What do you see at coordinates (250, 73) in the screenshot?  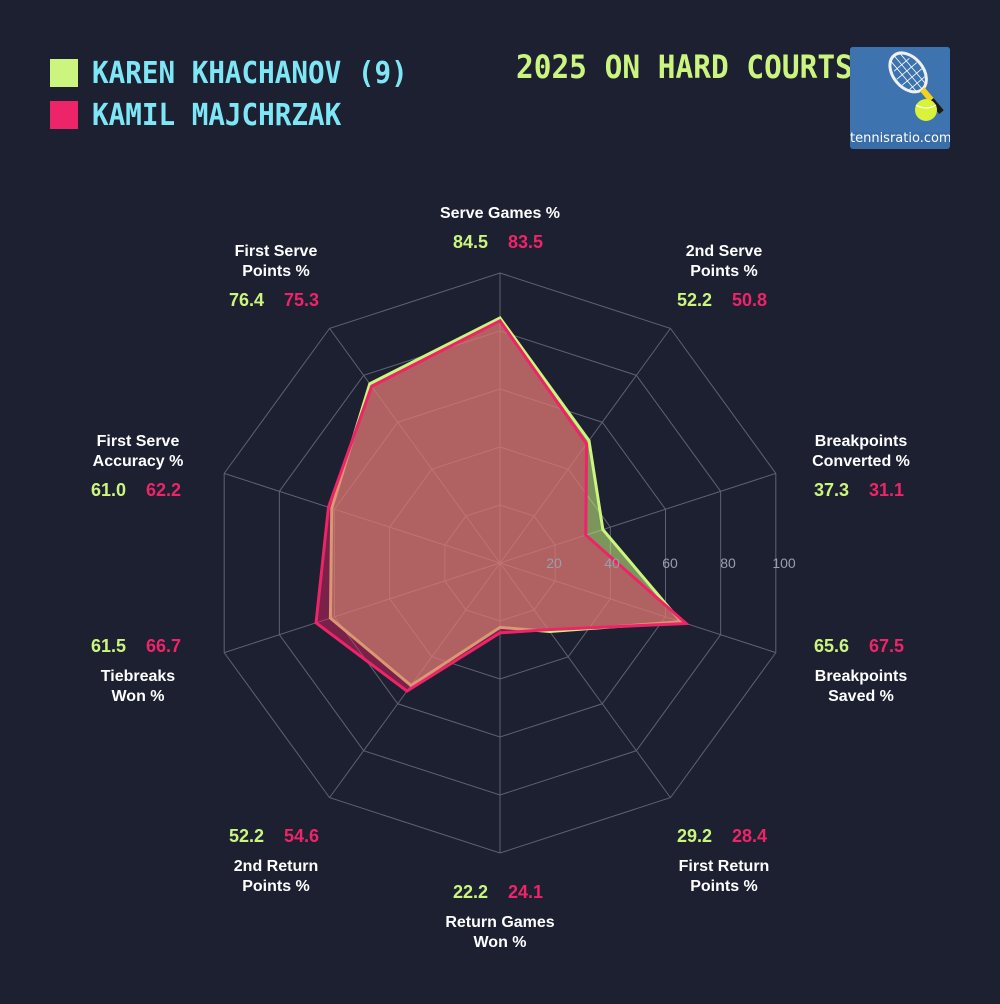 I see `legend-label-player-a: KAREN KHACHANOV (9)` at bounding box center [250, 73].